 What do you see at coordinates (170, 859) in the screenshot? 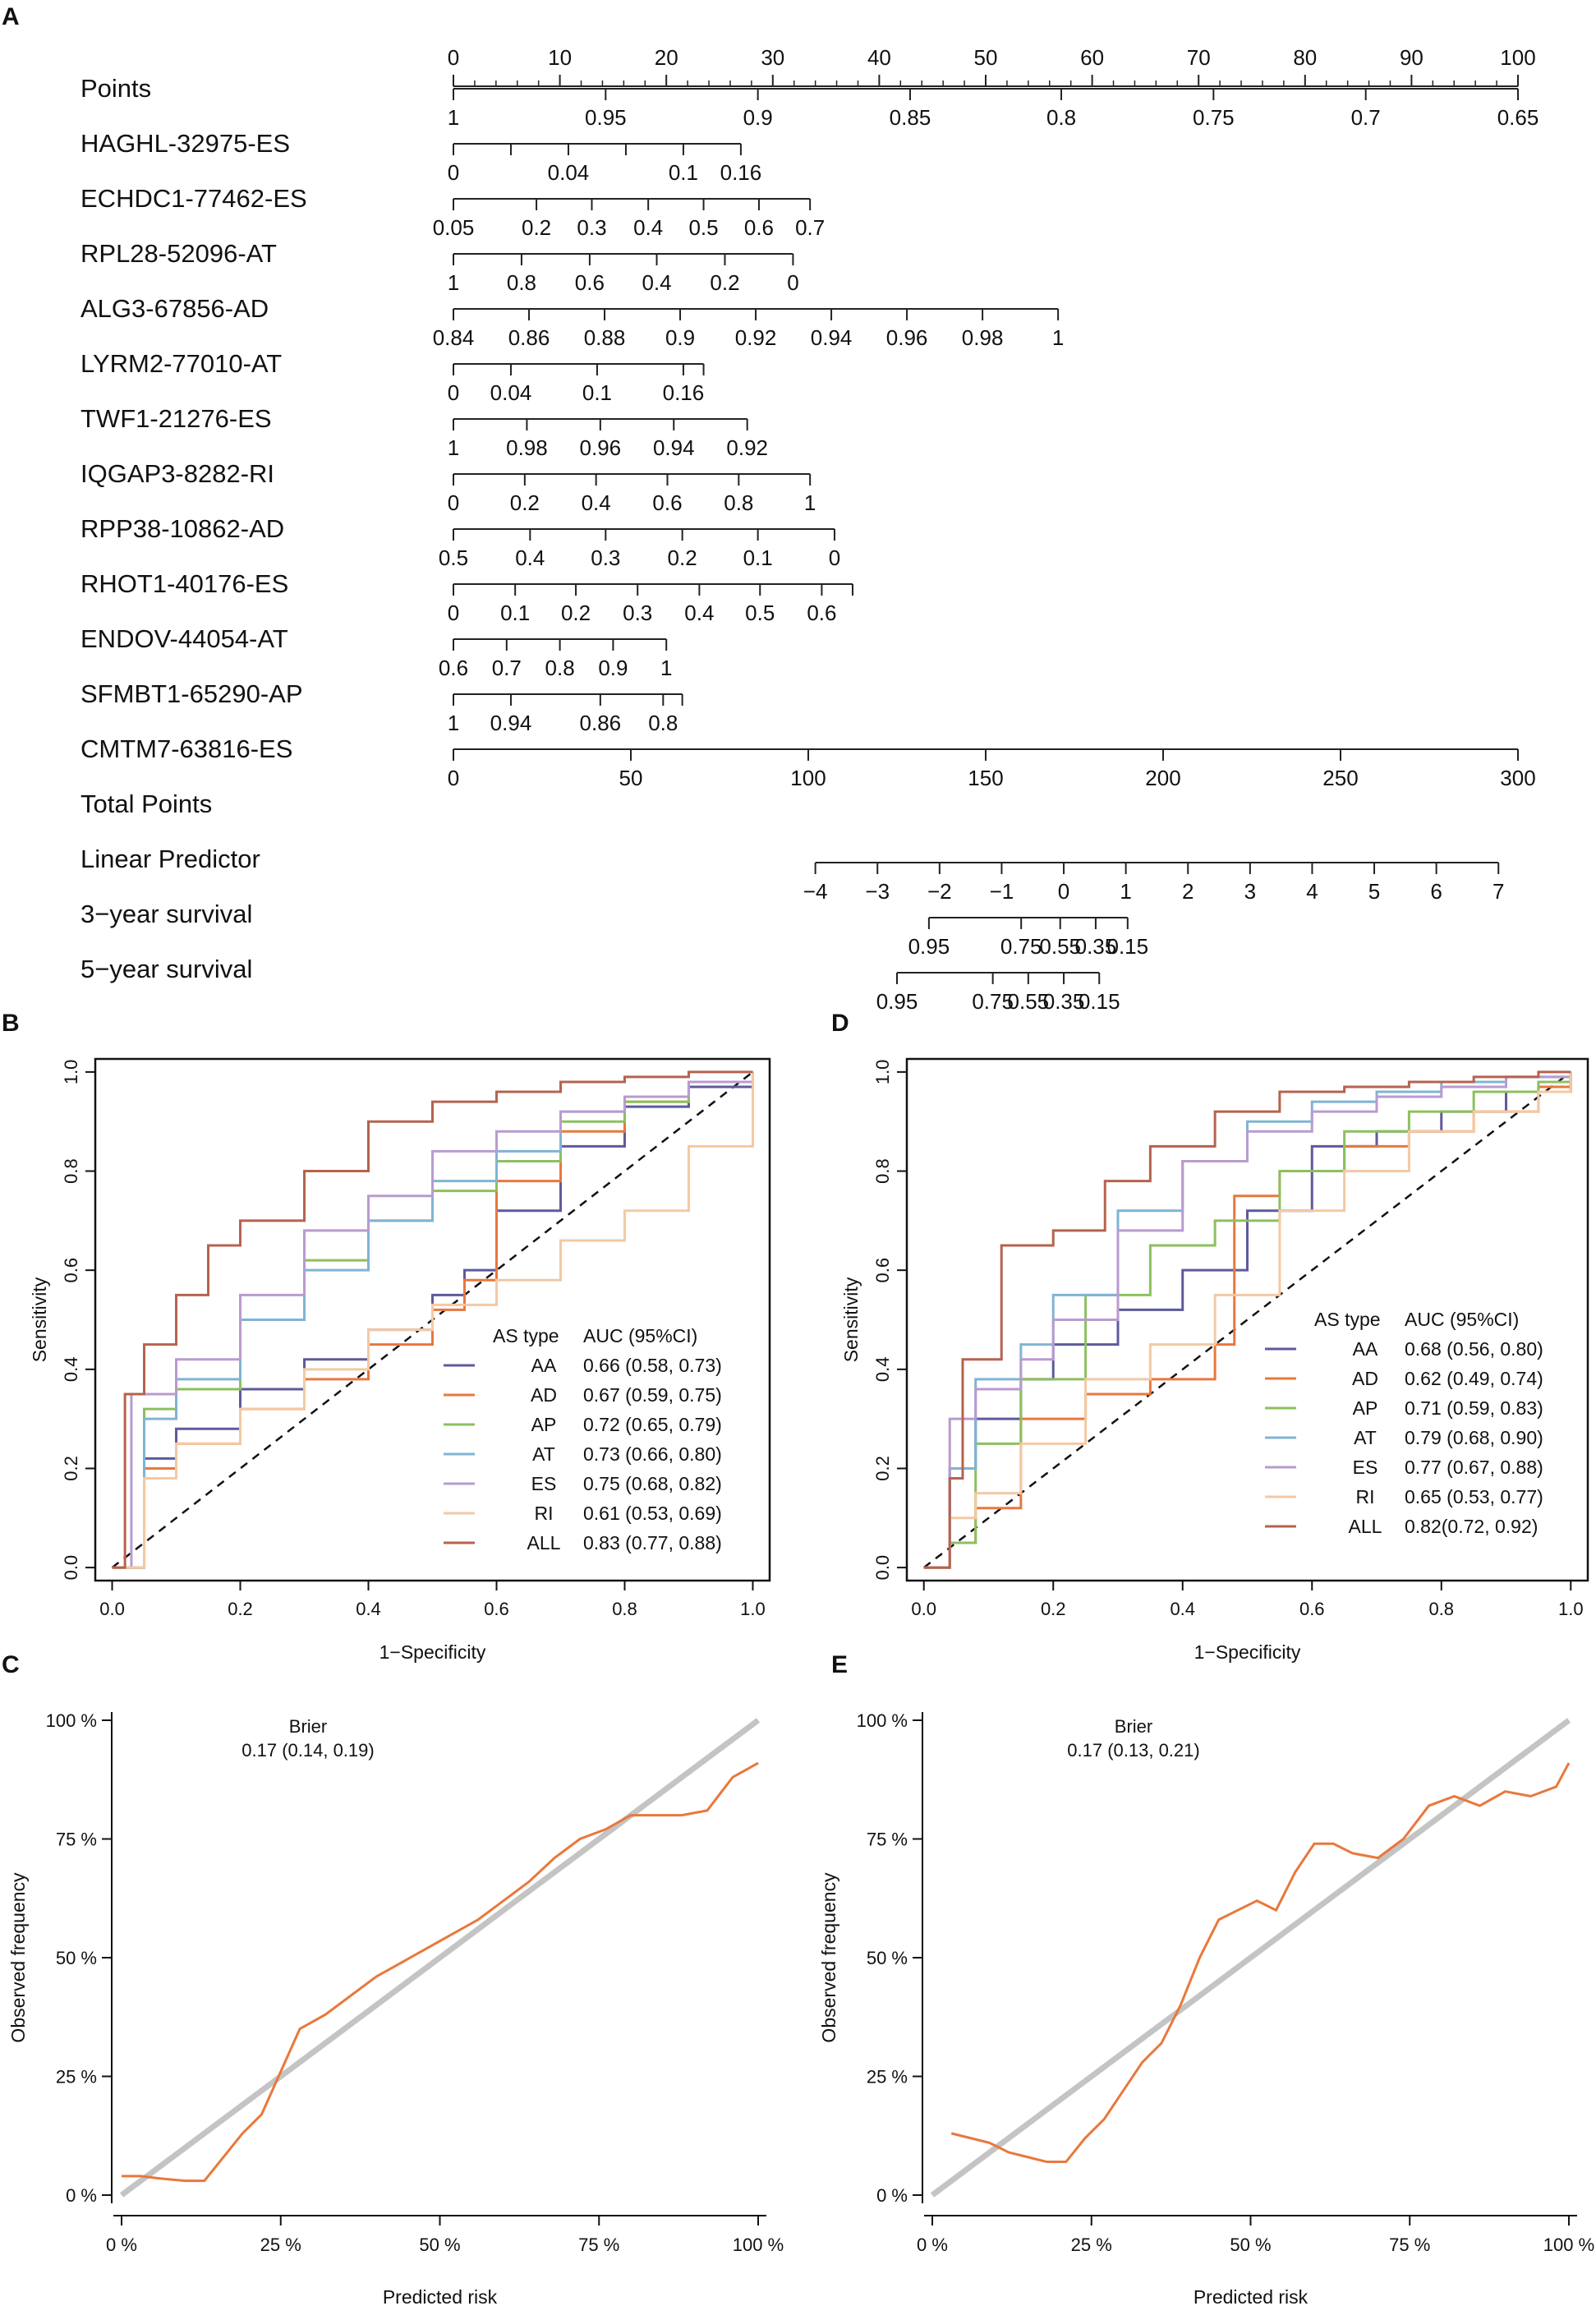
I see `nomogram-row-label-linear-predictor: Linear Predictor` at bounding box center [170, 859].